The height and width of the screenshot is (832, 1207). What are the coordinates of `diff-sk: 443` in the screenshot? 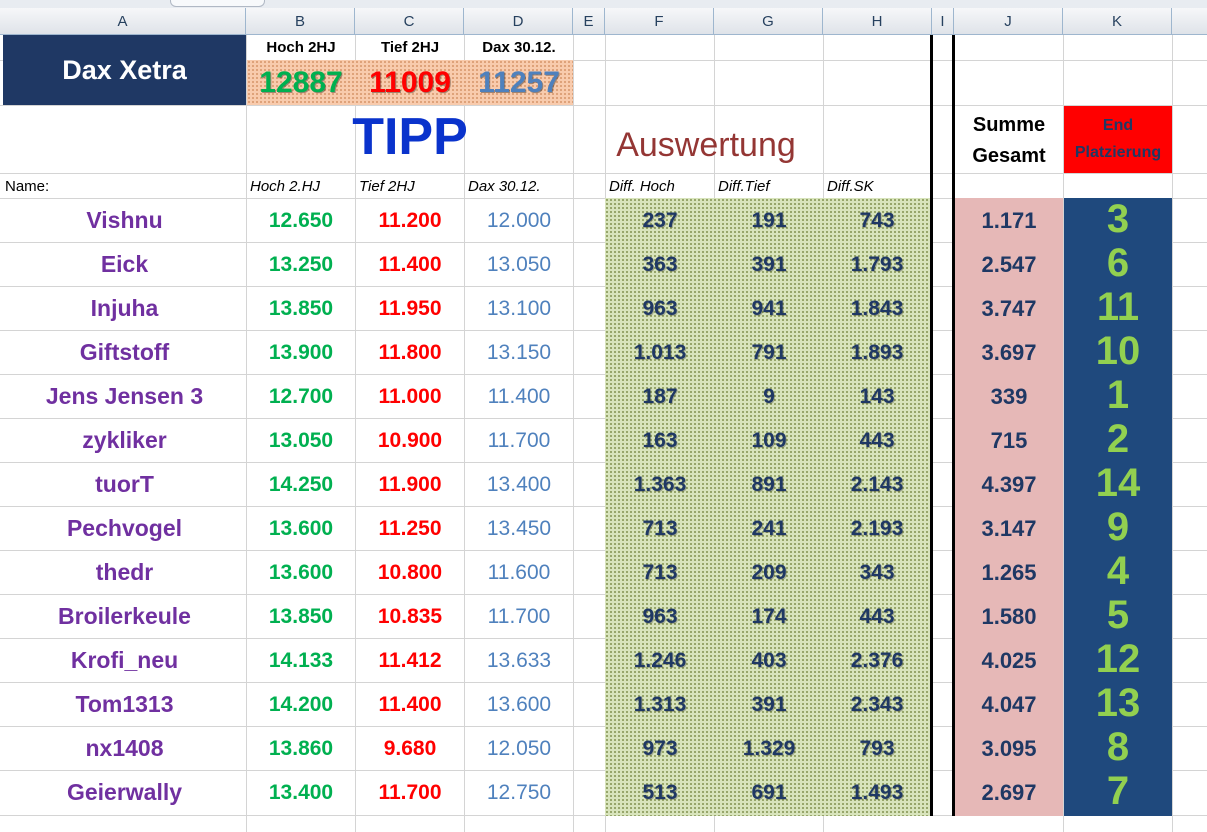 It's located at (877, 616).